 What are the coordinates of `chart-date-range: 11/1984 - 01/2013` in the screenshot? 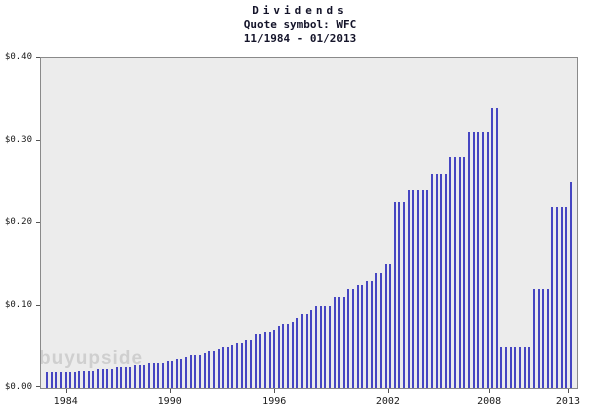 It's located at (300, 38).